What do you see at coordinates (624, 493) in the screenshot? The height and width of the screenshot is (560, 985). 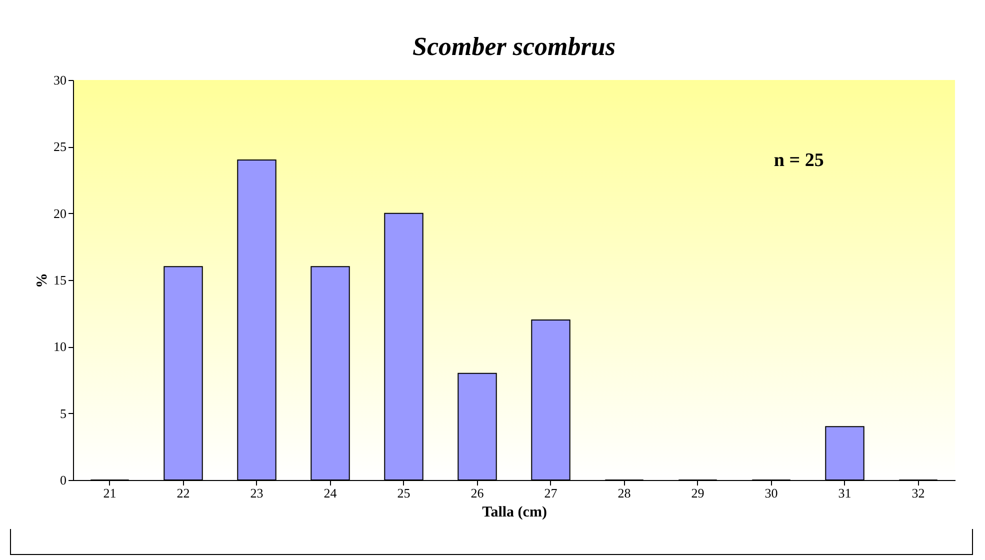 I see `x-tick-label: 28` at bounding box center [624, 493].